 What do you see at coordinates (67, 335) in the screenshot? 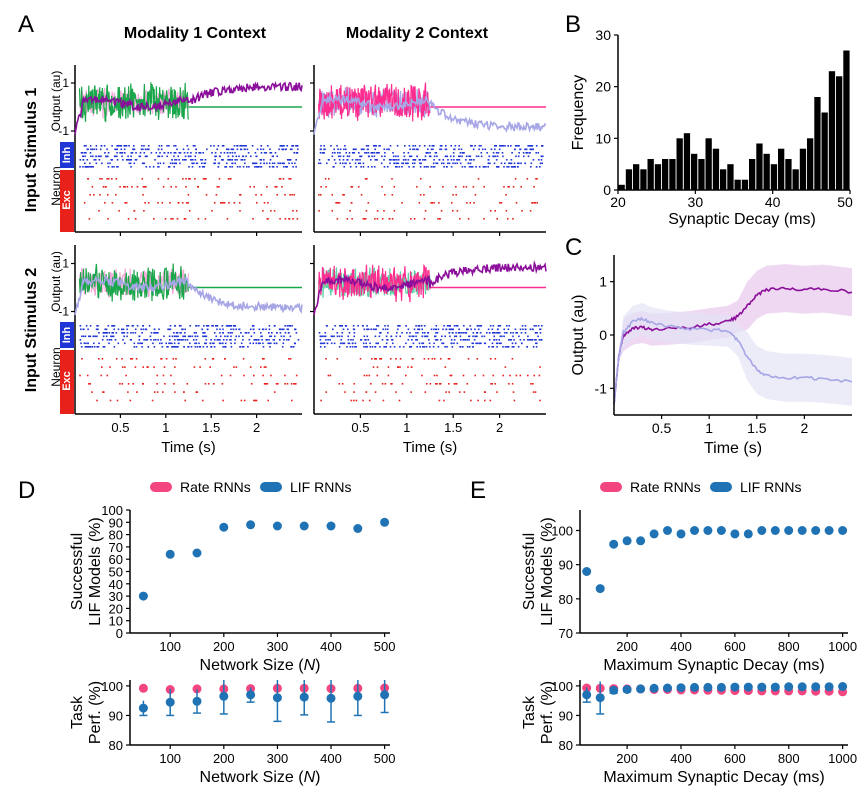
I see `inh-label-box` at bounding box center [67, 335].